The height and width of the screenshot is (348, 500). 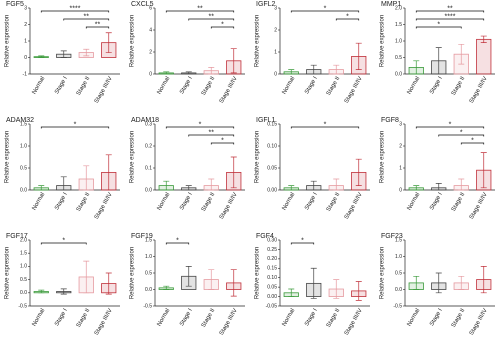 What do you see at coordinates (148, 168) in the screenshot?
I see `y-tick-label: 0.1` at bounding box center [148, 168].